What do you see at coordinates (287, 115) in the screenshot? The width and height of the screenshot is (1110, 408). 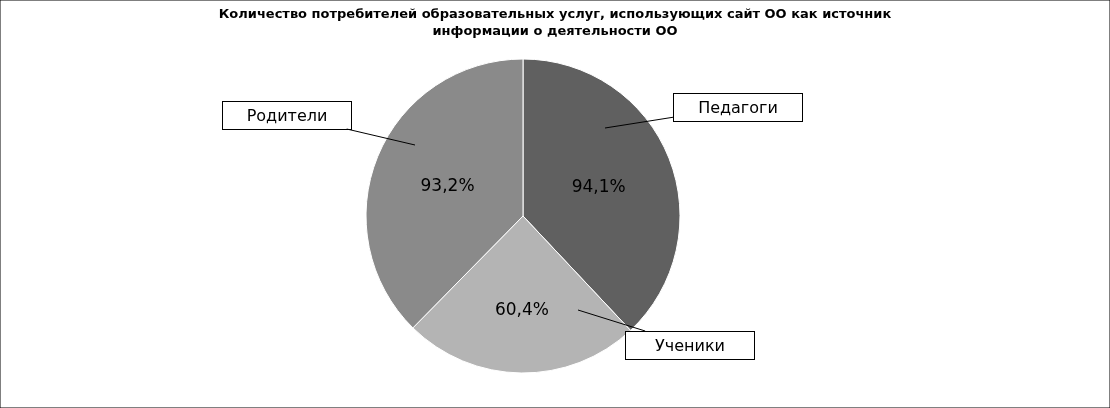 I see `slice-label: Родители` at bounding box center [287, 115].